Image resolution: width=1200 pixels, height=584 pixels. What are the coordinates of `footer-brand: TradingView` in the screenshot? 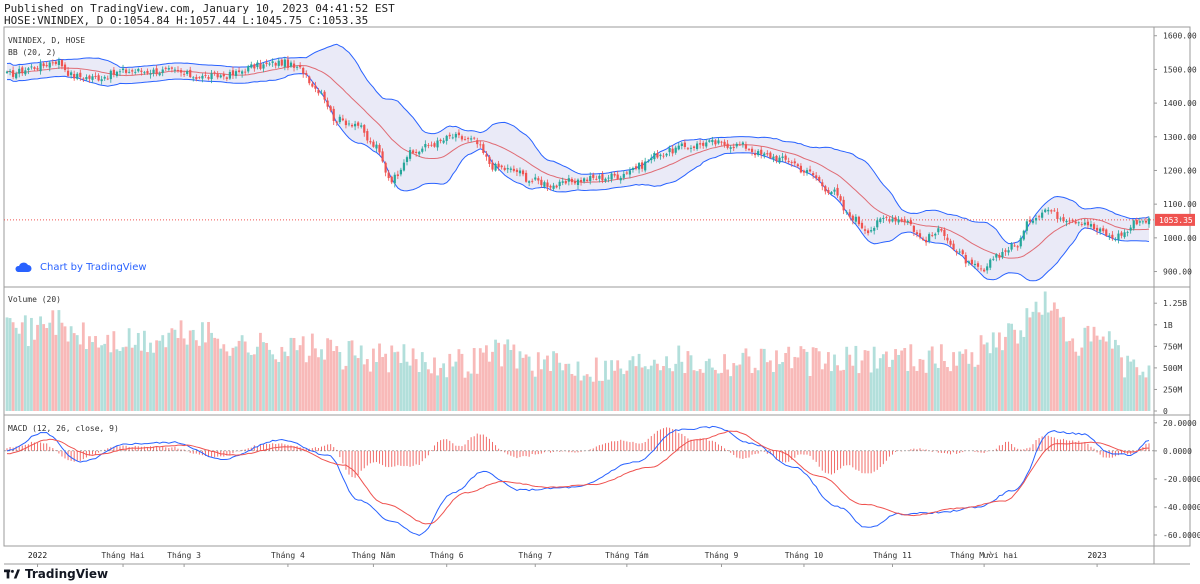 It's located at (56, 574).